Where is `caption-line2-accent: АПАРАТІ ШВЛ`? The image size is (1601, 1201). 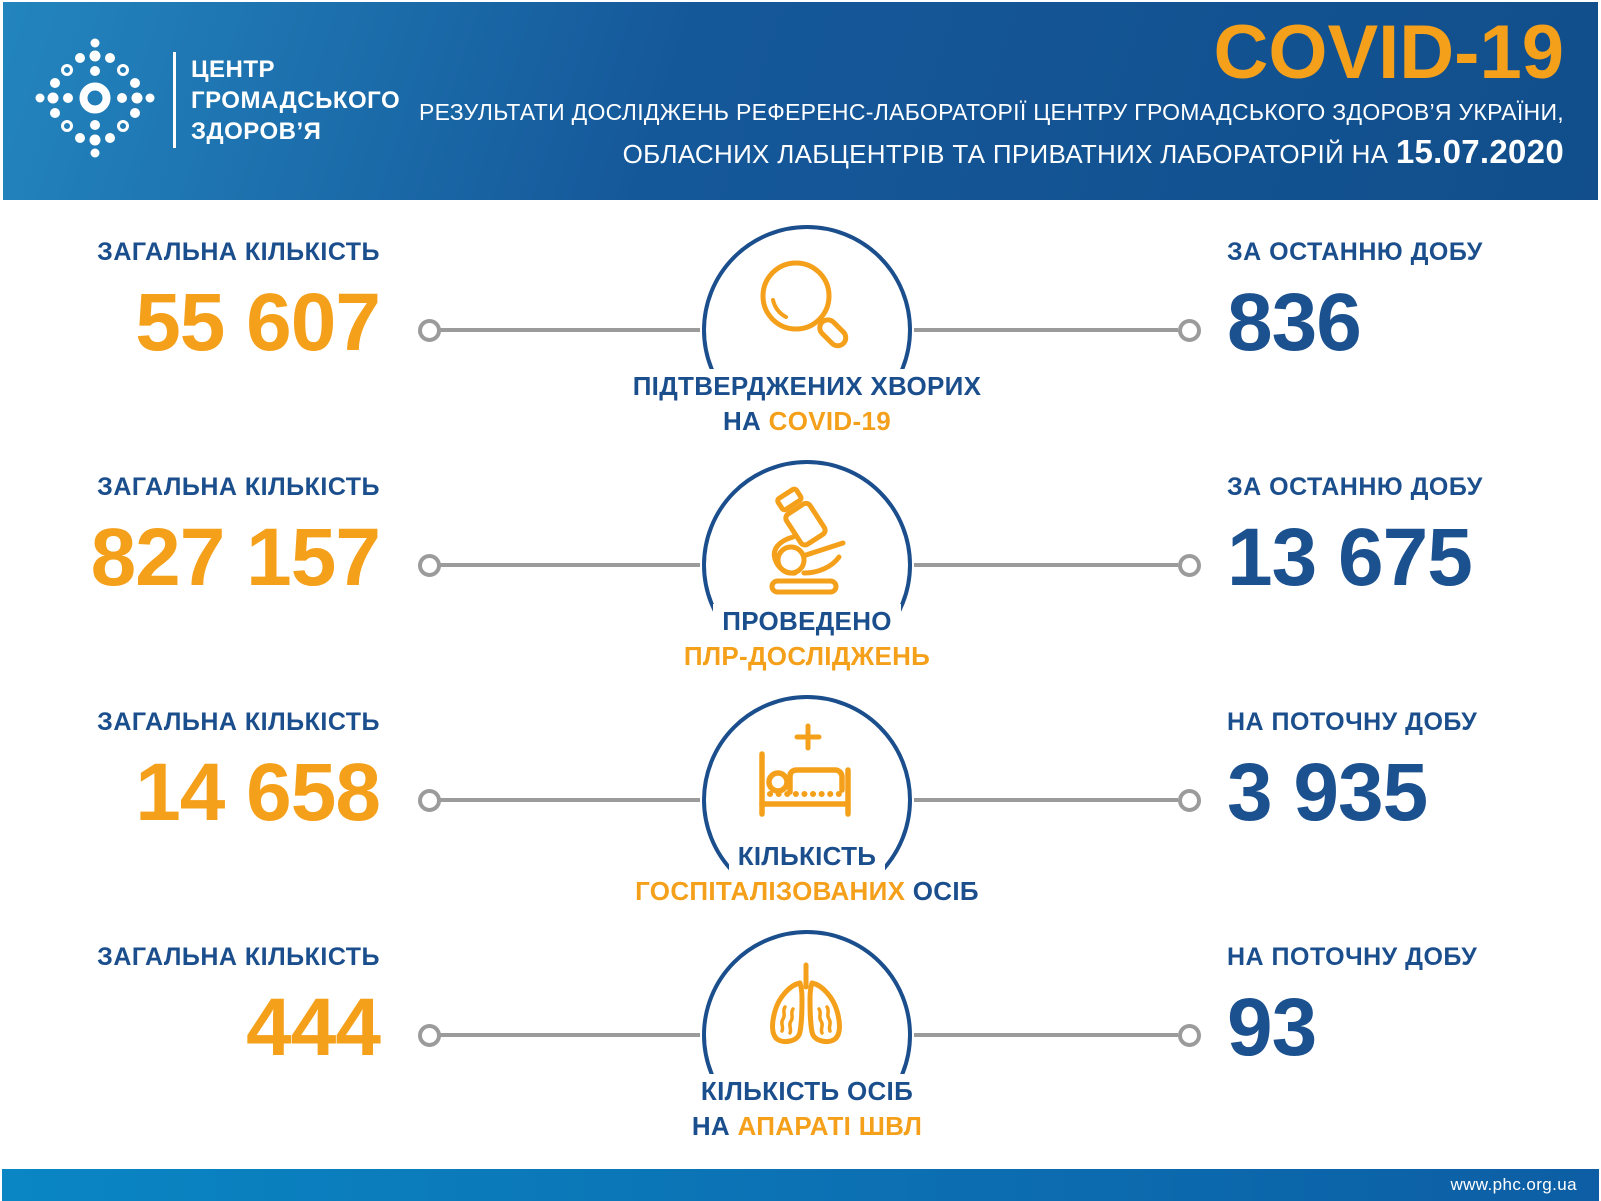 caption-line2-accent: АПАРАТІ ШВЛ is located at coordinates (830, 1126).